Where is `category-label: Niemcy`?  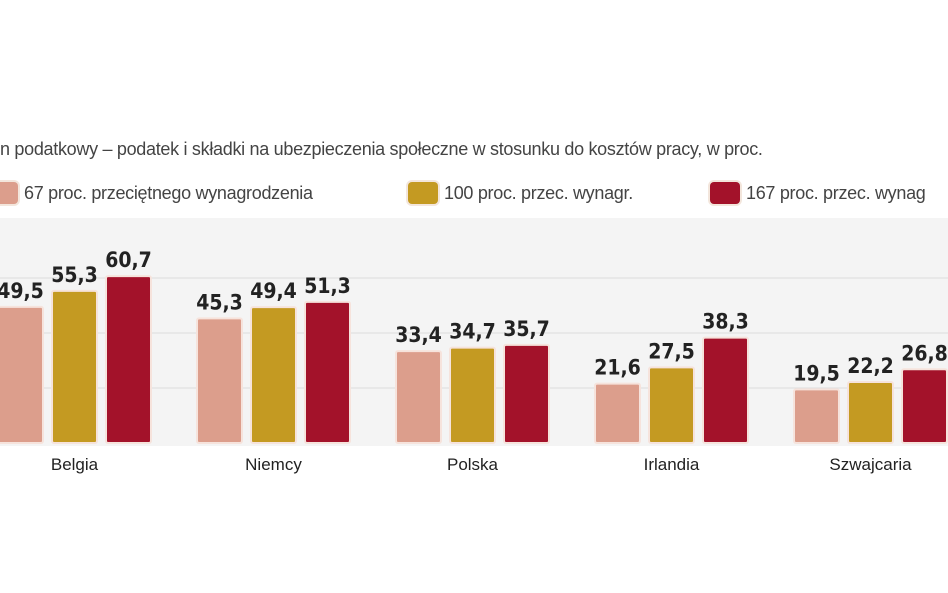 category-label: Niemcy is located at coordinates (273, 464).